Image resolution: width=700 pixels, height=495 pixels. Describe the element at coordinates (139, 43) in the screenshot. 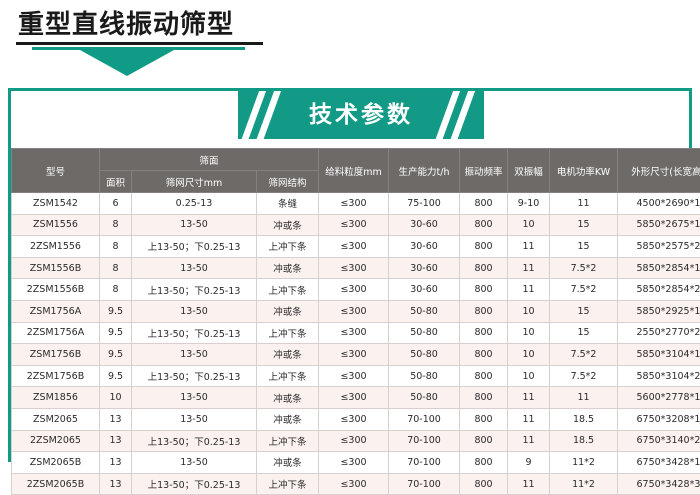

I see `title-underline-dark` at that location.